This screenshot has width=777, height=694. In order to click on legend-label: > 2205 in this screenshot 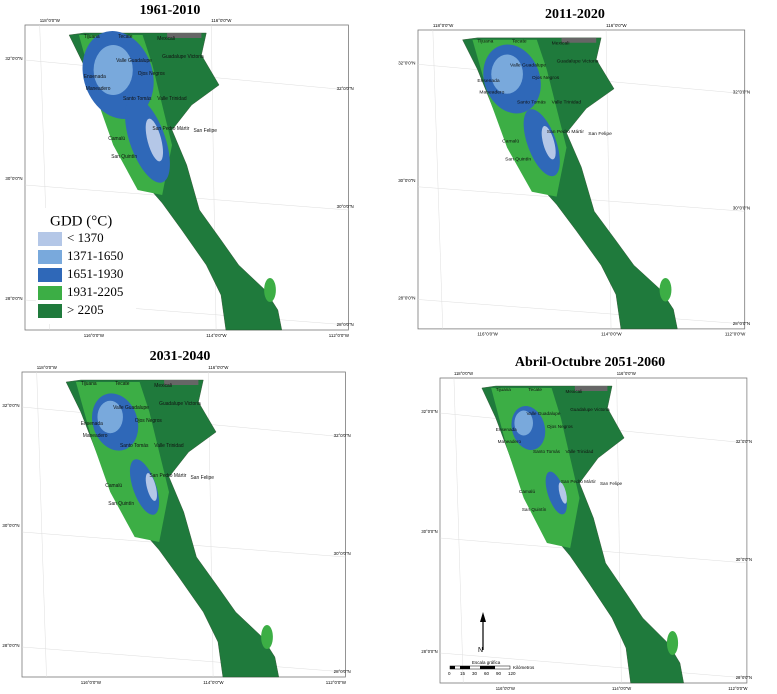, I will do `click(85, 309)`.